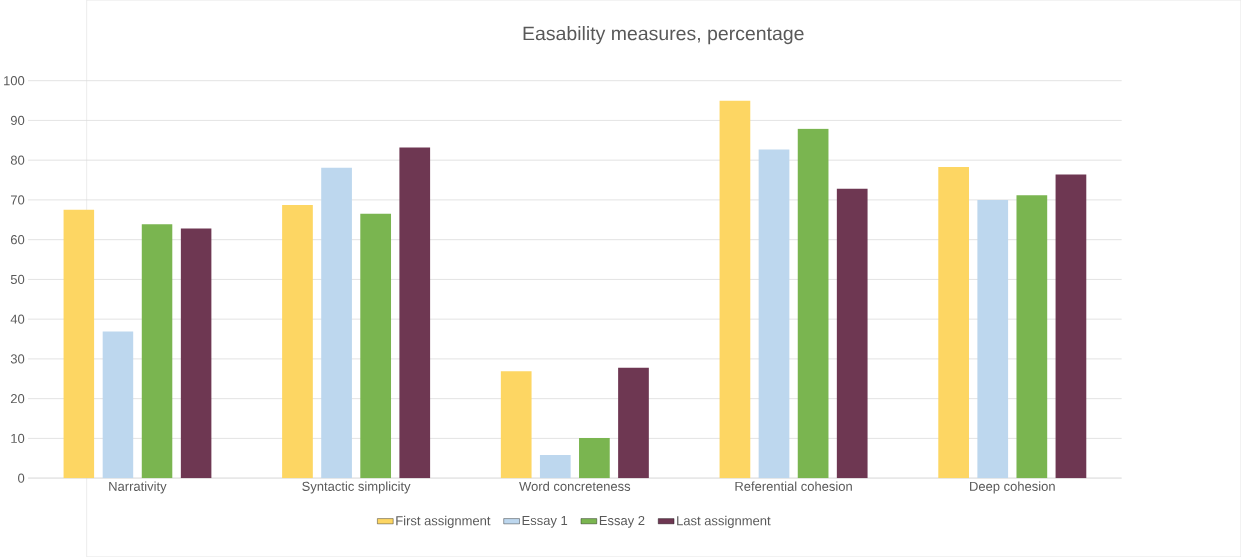 This screenshot has width=1241, height=557. Describe the element at coordinates (724, 521) in the screenshot. I see `legend-label: Last assignment` at that location.